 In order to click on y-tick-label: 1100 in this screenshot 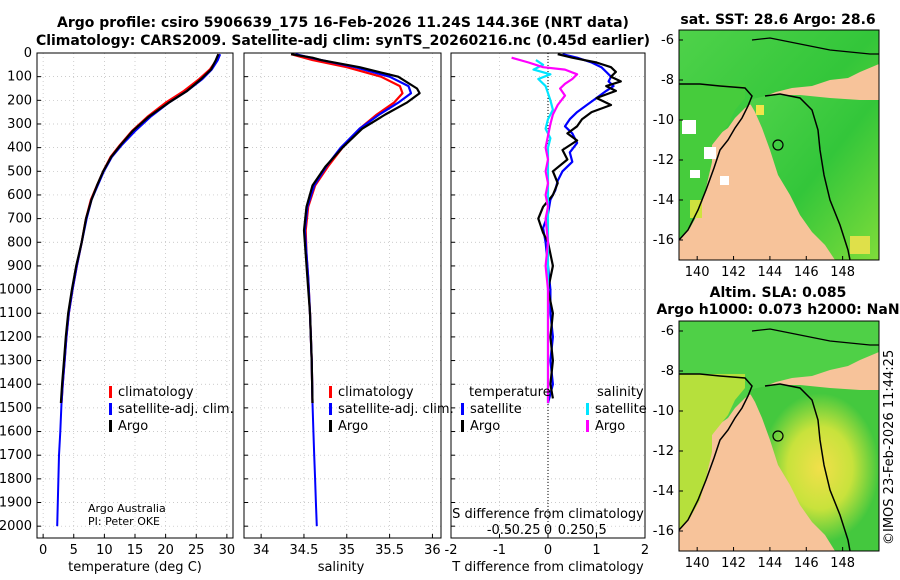, I will do `click(16, 313)`.